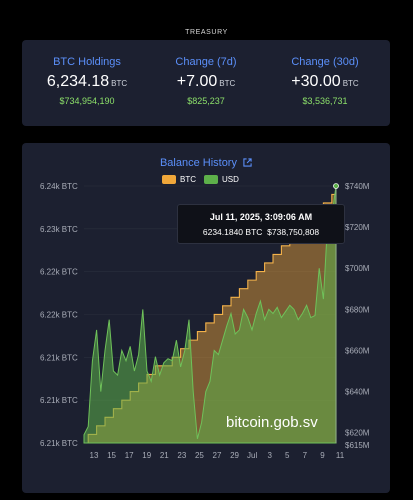 The image size is (413, 500). Describe the element at coordinates (336, 186) in the screenshot. I see `usd-point` at that location.